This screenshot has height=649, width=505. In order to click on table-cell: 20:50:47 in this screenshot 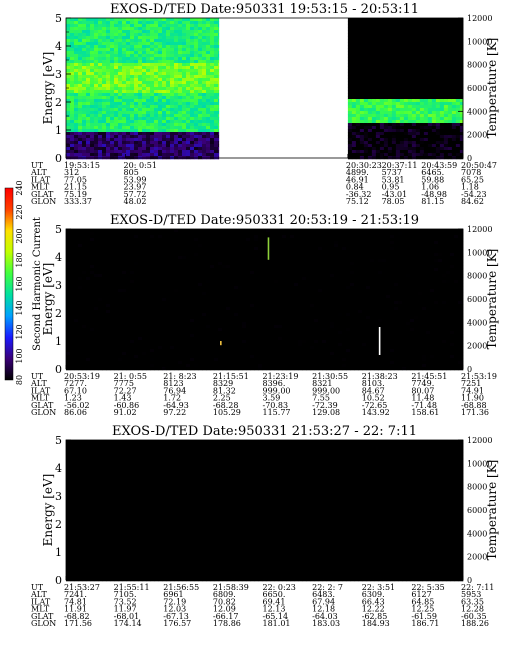, I will do `click(479, 165)`.